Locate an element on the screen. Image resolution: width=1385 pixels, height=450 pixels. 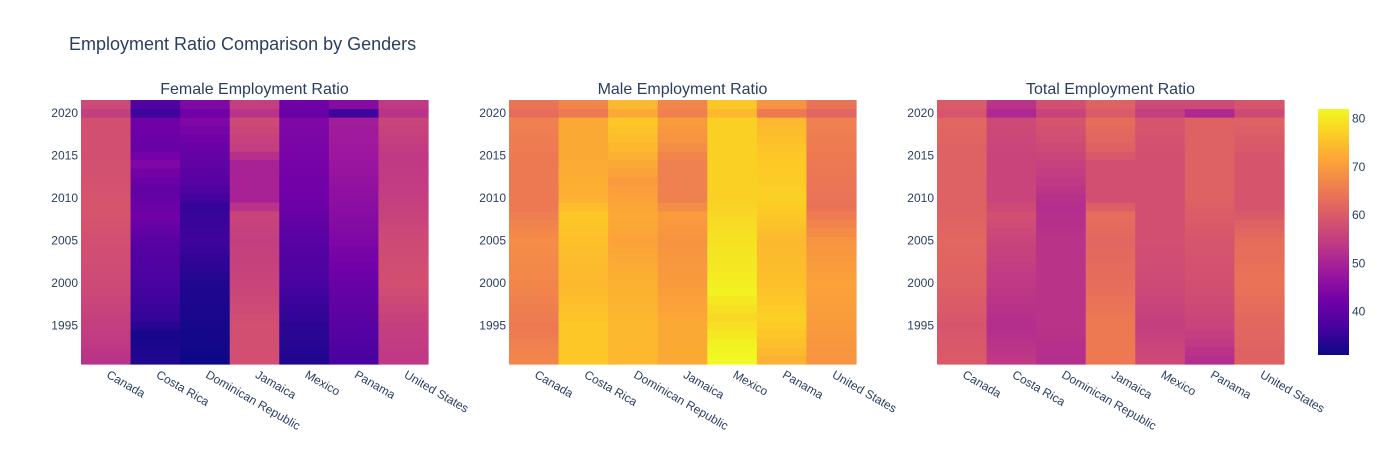
x-tick-label: United States is located at coordinates (1292, 391).